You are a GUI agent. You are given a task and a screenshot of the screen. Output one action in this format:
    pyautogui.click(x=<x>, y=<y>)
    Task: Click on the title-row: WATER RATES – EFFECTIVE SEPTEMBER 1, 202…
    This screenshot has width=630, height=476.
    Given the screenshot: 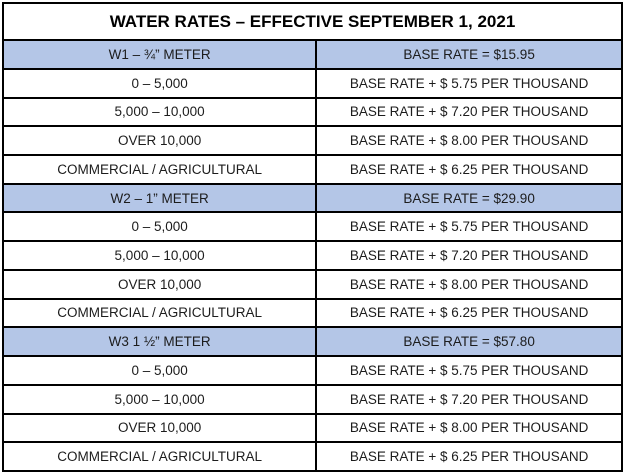 What is the action you would take?
    pyautogui.click(x=312, y=21)
    